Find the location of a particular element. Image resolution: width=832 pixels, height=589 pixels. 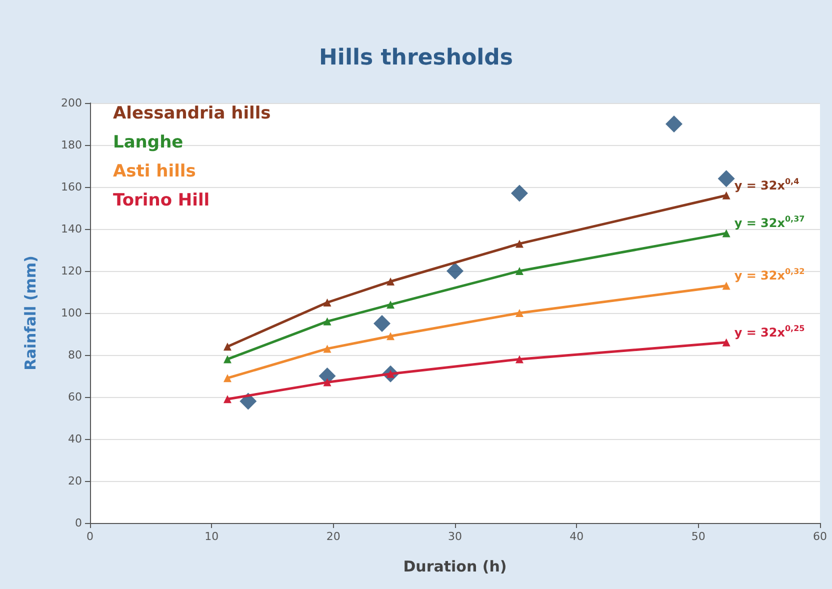

y-tick-label: 140 is located at coordinates (71, 229).